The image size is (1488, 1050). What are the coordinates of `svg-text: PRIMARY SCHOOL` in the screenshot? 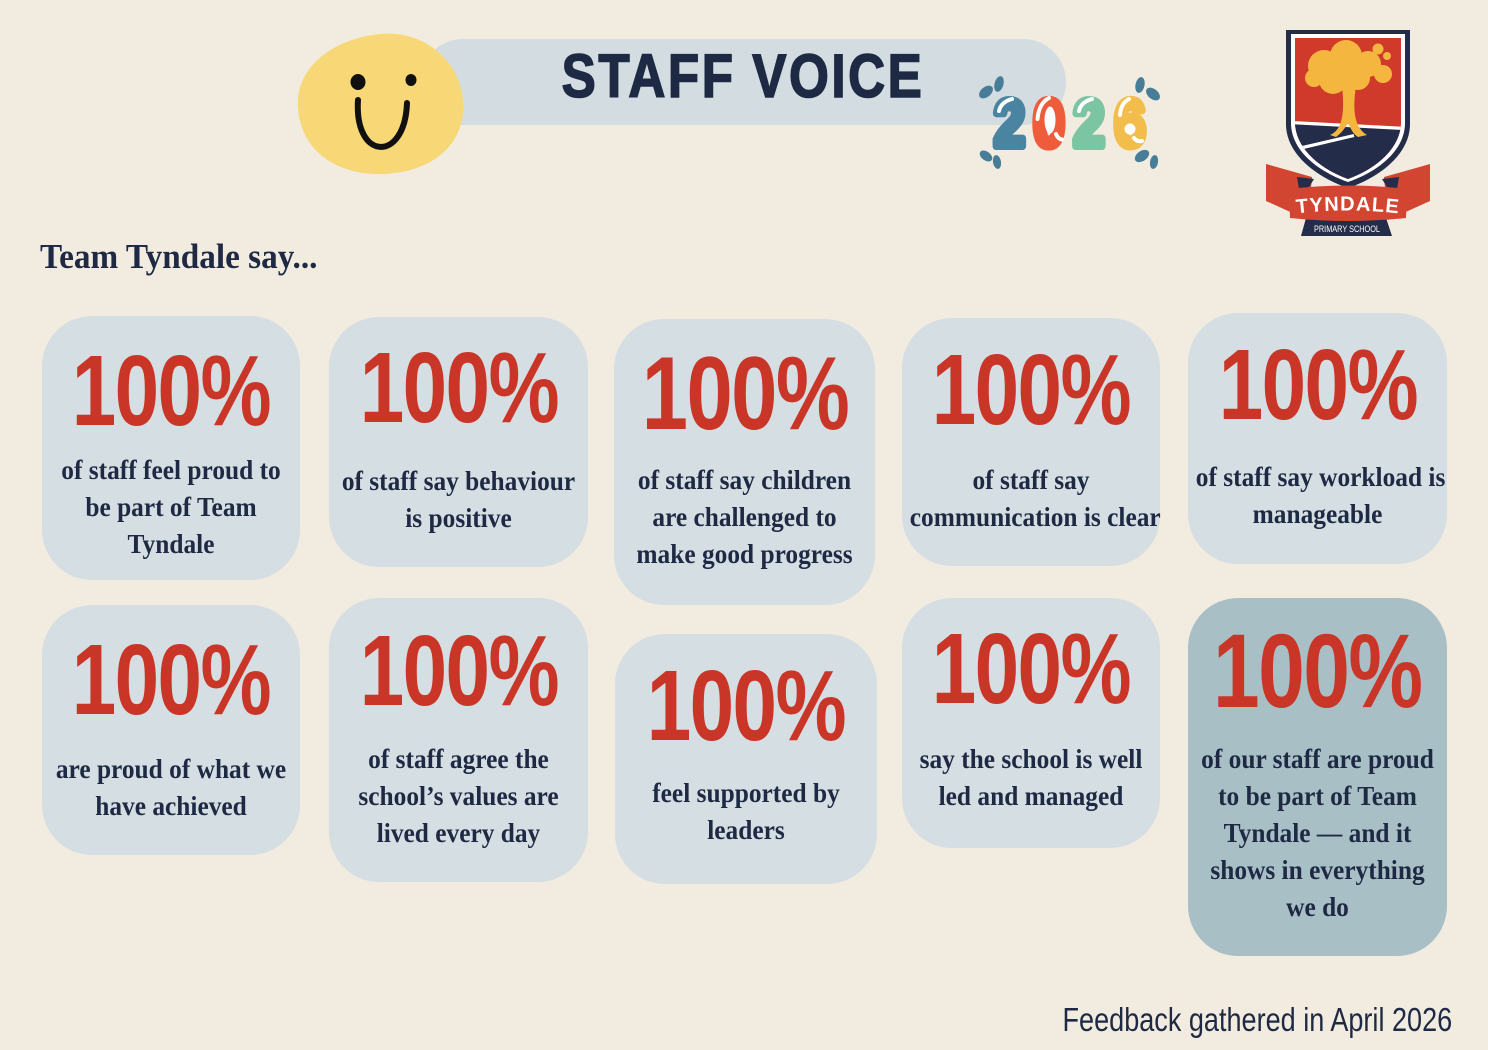 It's located at (1347, 229).